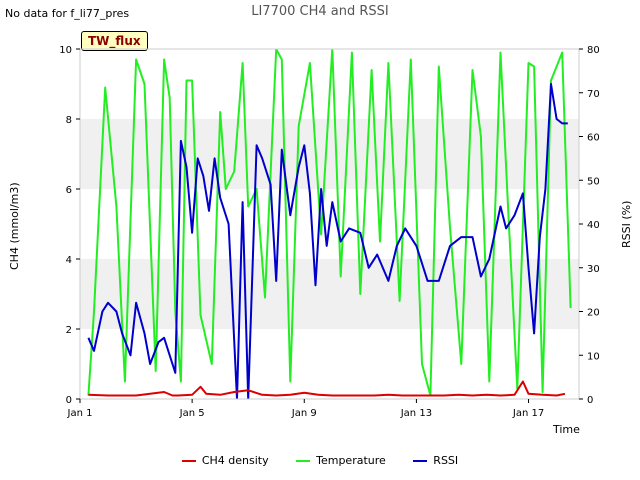  I want to click on legend-swatch-temperature, so click(303, 461).